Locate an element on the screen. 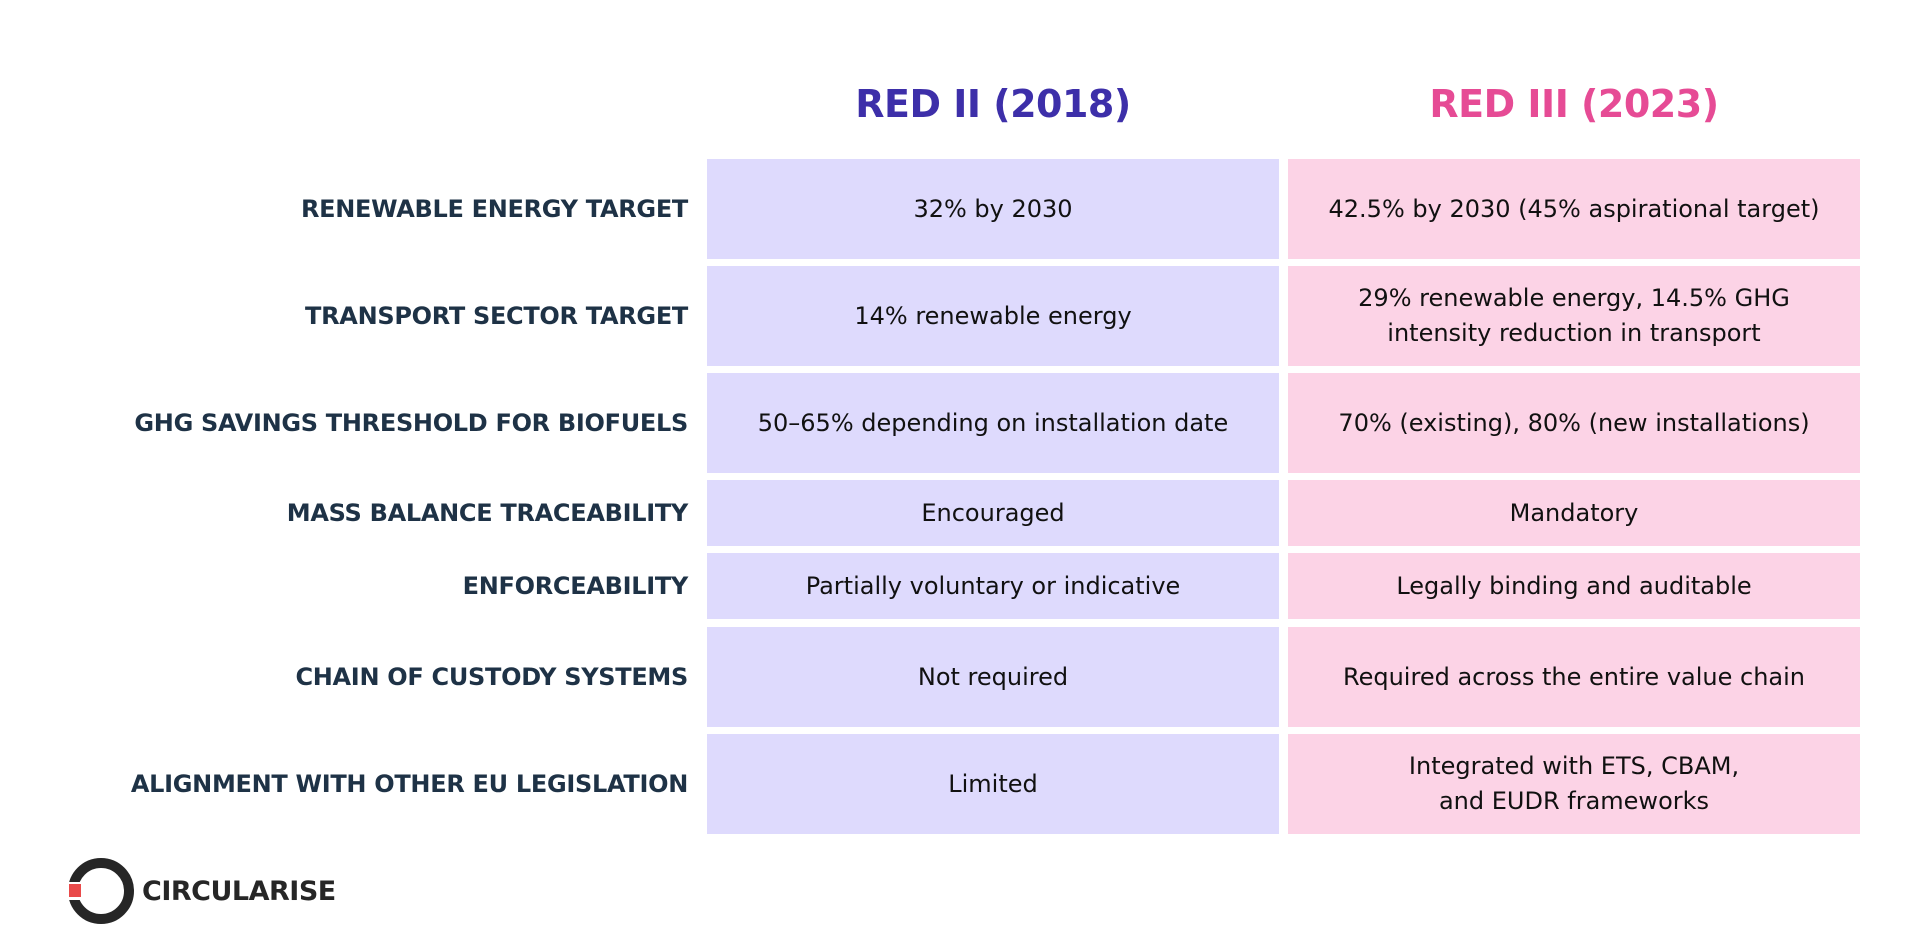  column-header-red-iii: RED III (2023) is located at coordinates (1574, 104).